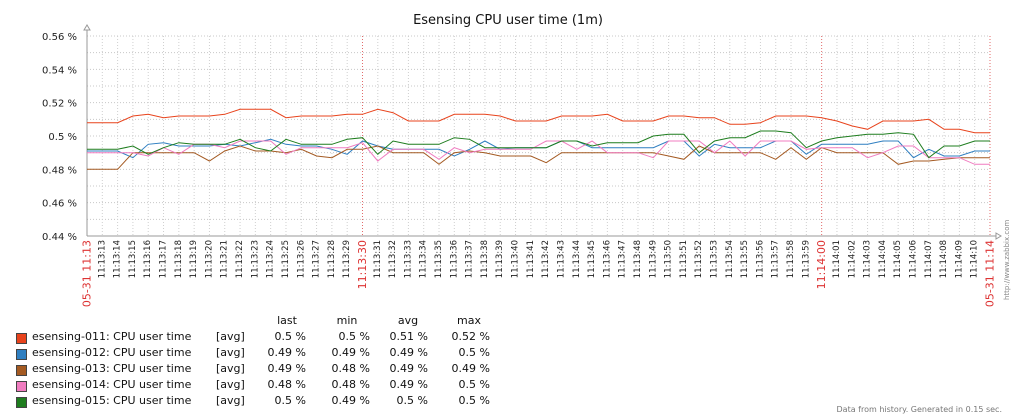 This screenshot has width=1016, height=418. Describe the element at coordinates (944, 259) in the screenshot. I see `x-tick-label: 11:14:08` at that location.